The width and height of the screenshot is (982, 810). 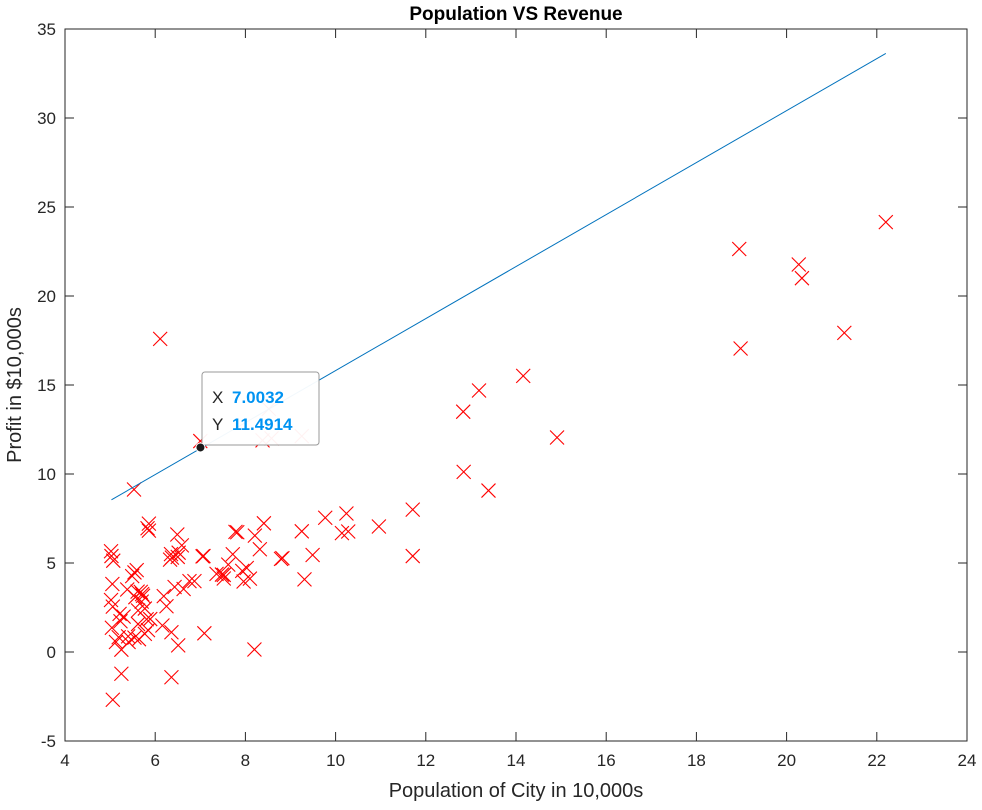 I want to click on x-tick-label: 12, so click(x=425, y=760).